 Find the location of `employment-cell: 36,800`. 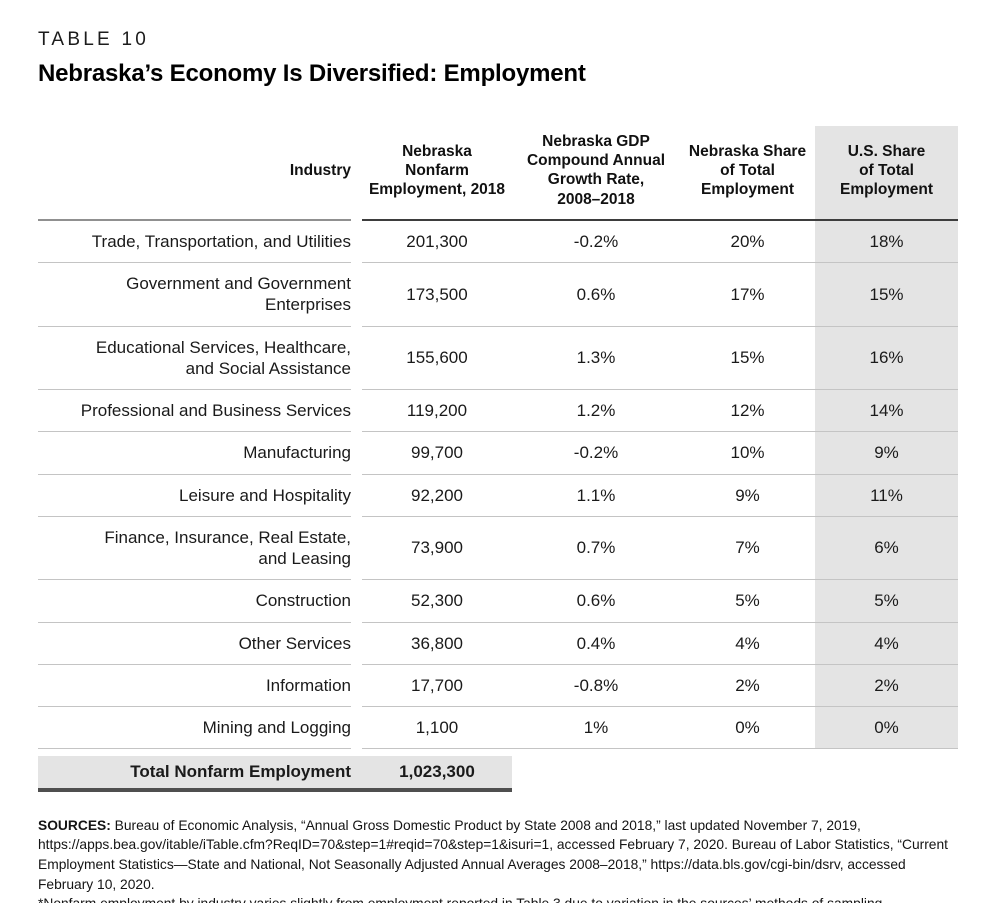

employment-cell: 36,800 is located at coordinates (437, 643).